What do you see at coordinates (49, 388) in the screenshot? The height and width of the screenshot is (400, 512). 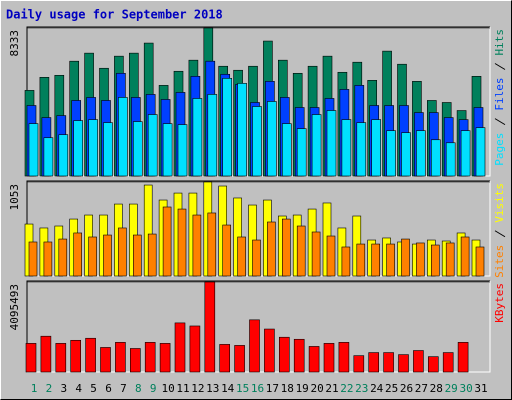 I see `x-tick-label: 2` at bounding box center [49, 388].